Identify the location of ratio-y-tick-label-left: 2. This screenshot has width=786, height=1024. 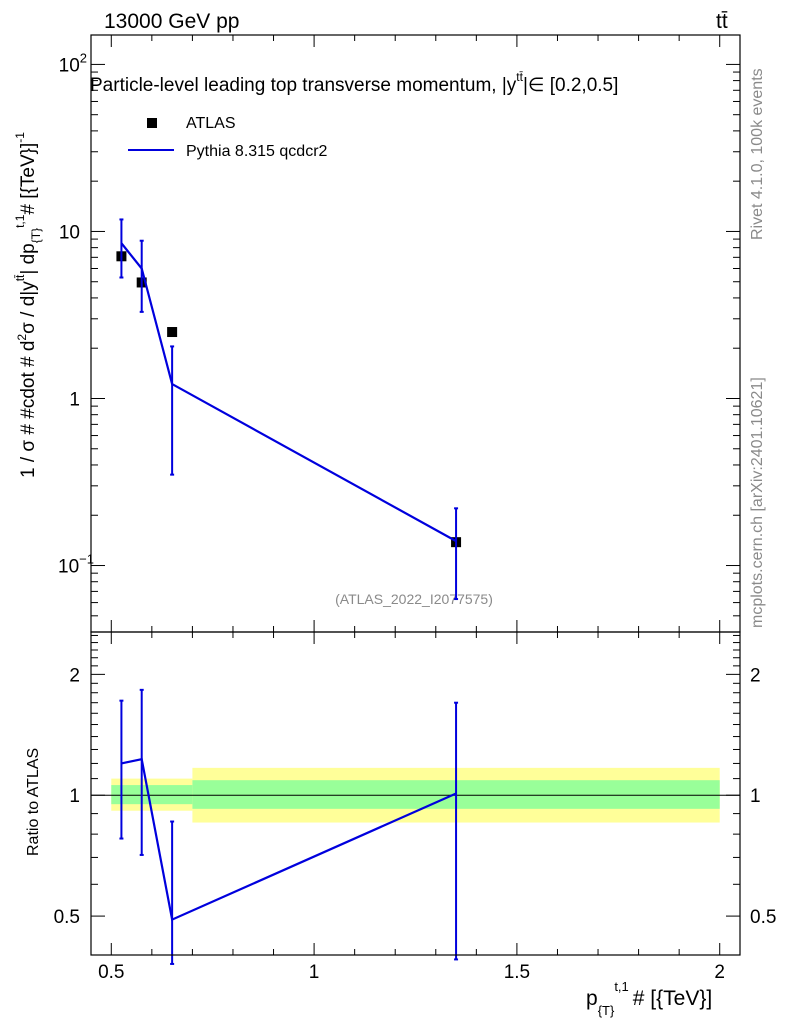
(74, 675).